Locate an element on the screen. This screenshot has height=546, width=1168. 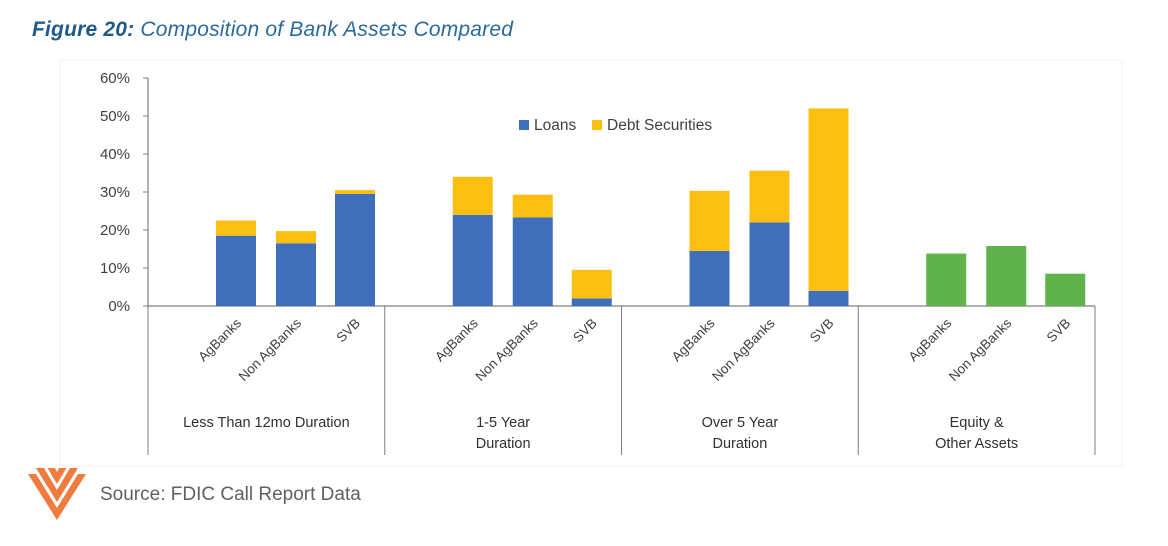
legend-label: Debt Securities is located at coordinates (659, 125).